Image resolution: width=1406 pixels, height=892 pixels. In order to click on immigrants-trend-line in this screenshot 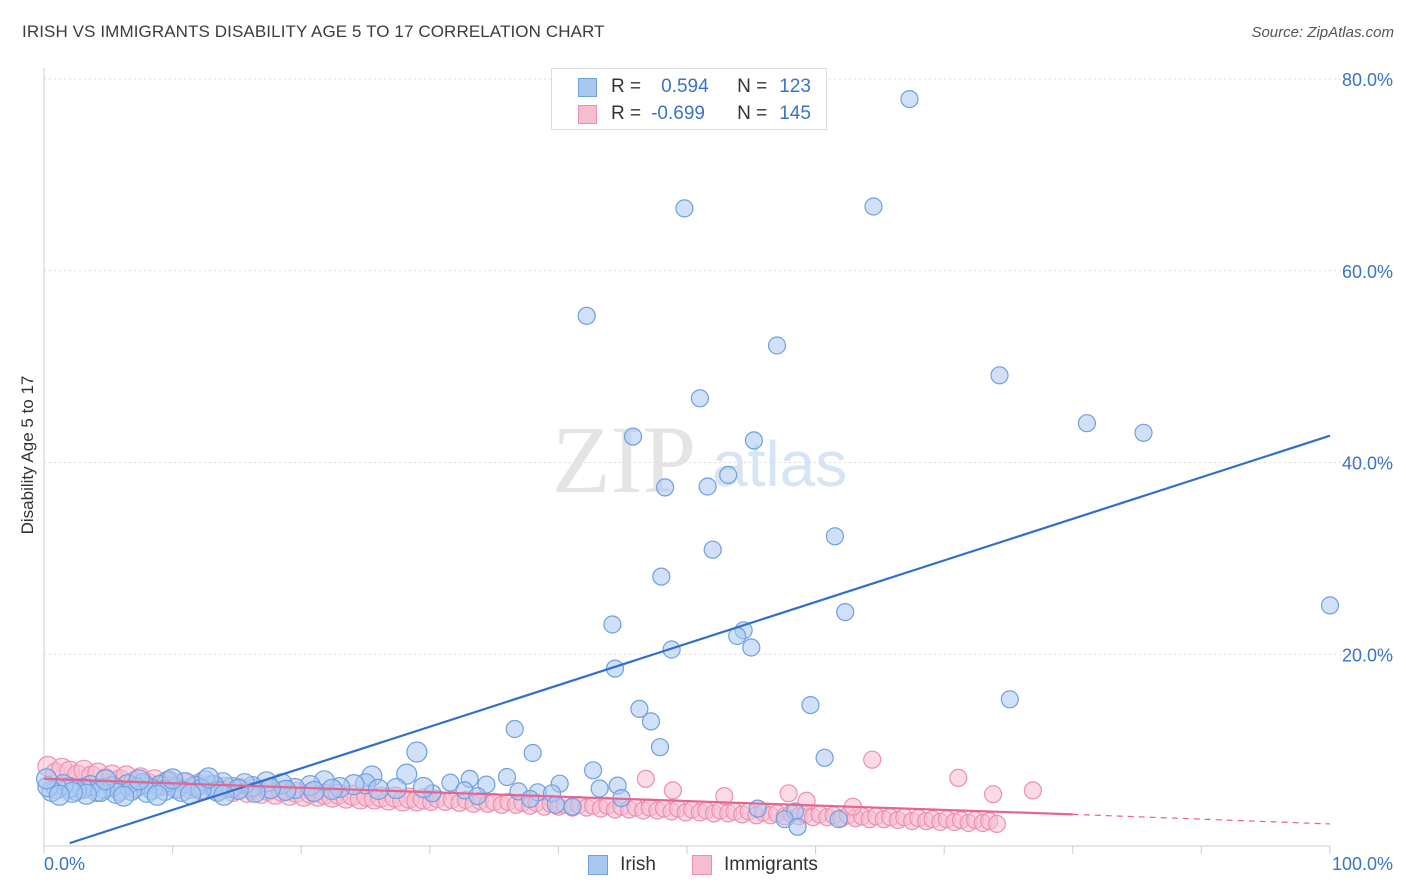, I will do `click(558, 796)`.